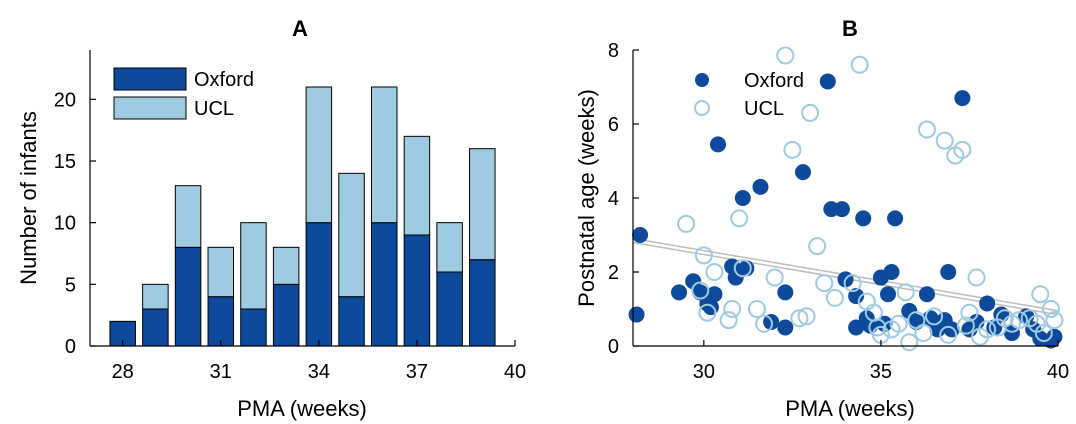 Image resolution: width=1076 pixels, height=424 pixels. What do you see at coordinates (70, 285) in the screenshot?
I see `chart-a-y-tick-label: 5` at bounding box center [70, 285].